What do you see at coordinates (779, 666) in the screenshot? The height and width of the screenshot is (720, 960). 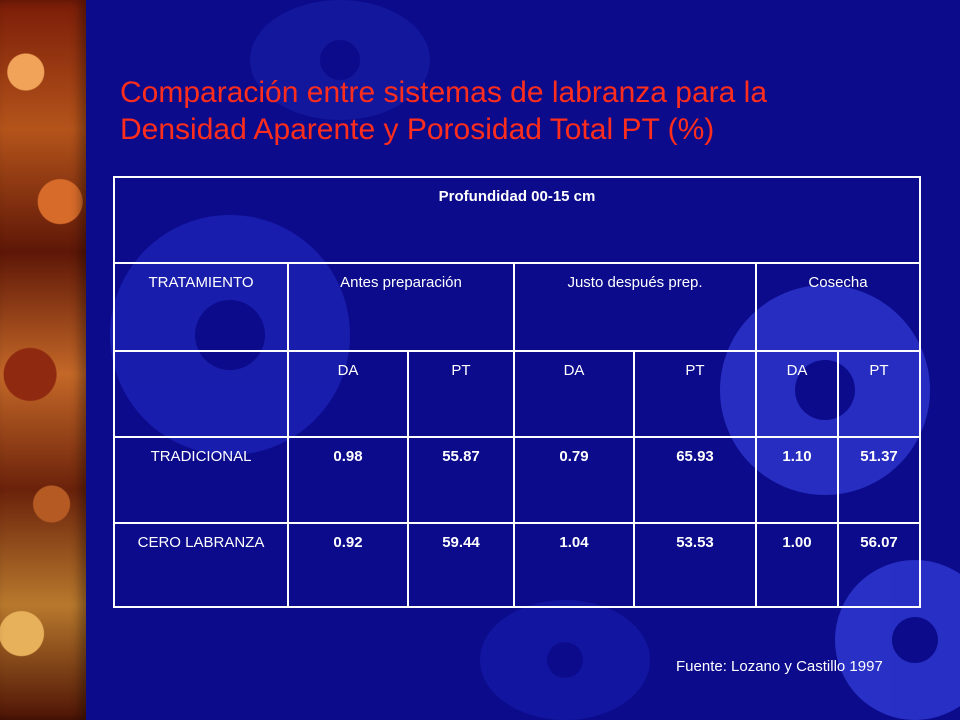 I see `source-note: Fuente: Lozano y Castillo 1997` at bounding box center [779, 666].